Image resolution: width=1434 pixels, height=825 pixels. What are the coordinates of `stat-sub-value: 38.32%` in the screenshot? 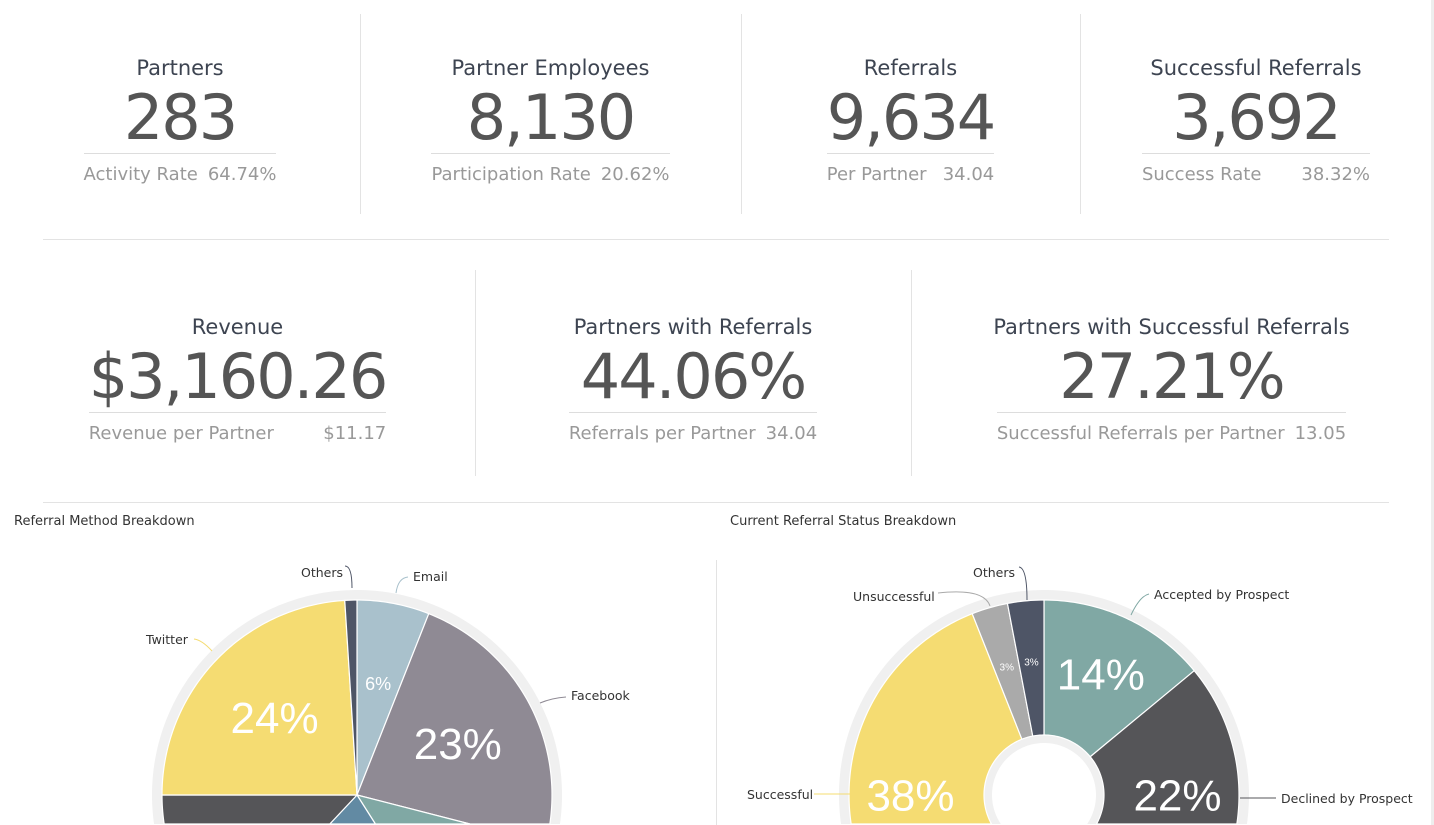 It's located at (1336, 174).